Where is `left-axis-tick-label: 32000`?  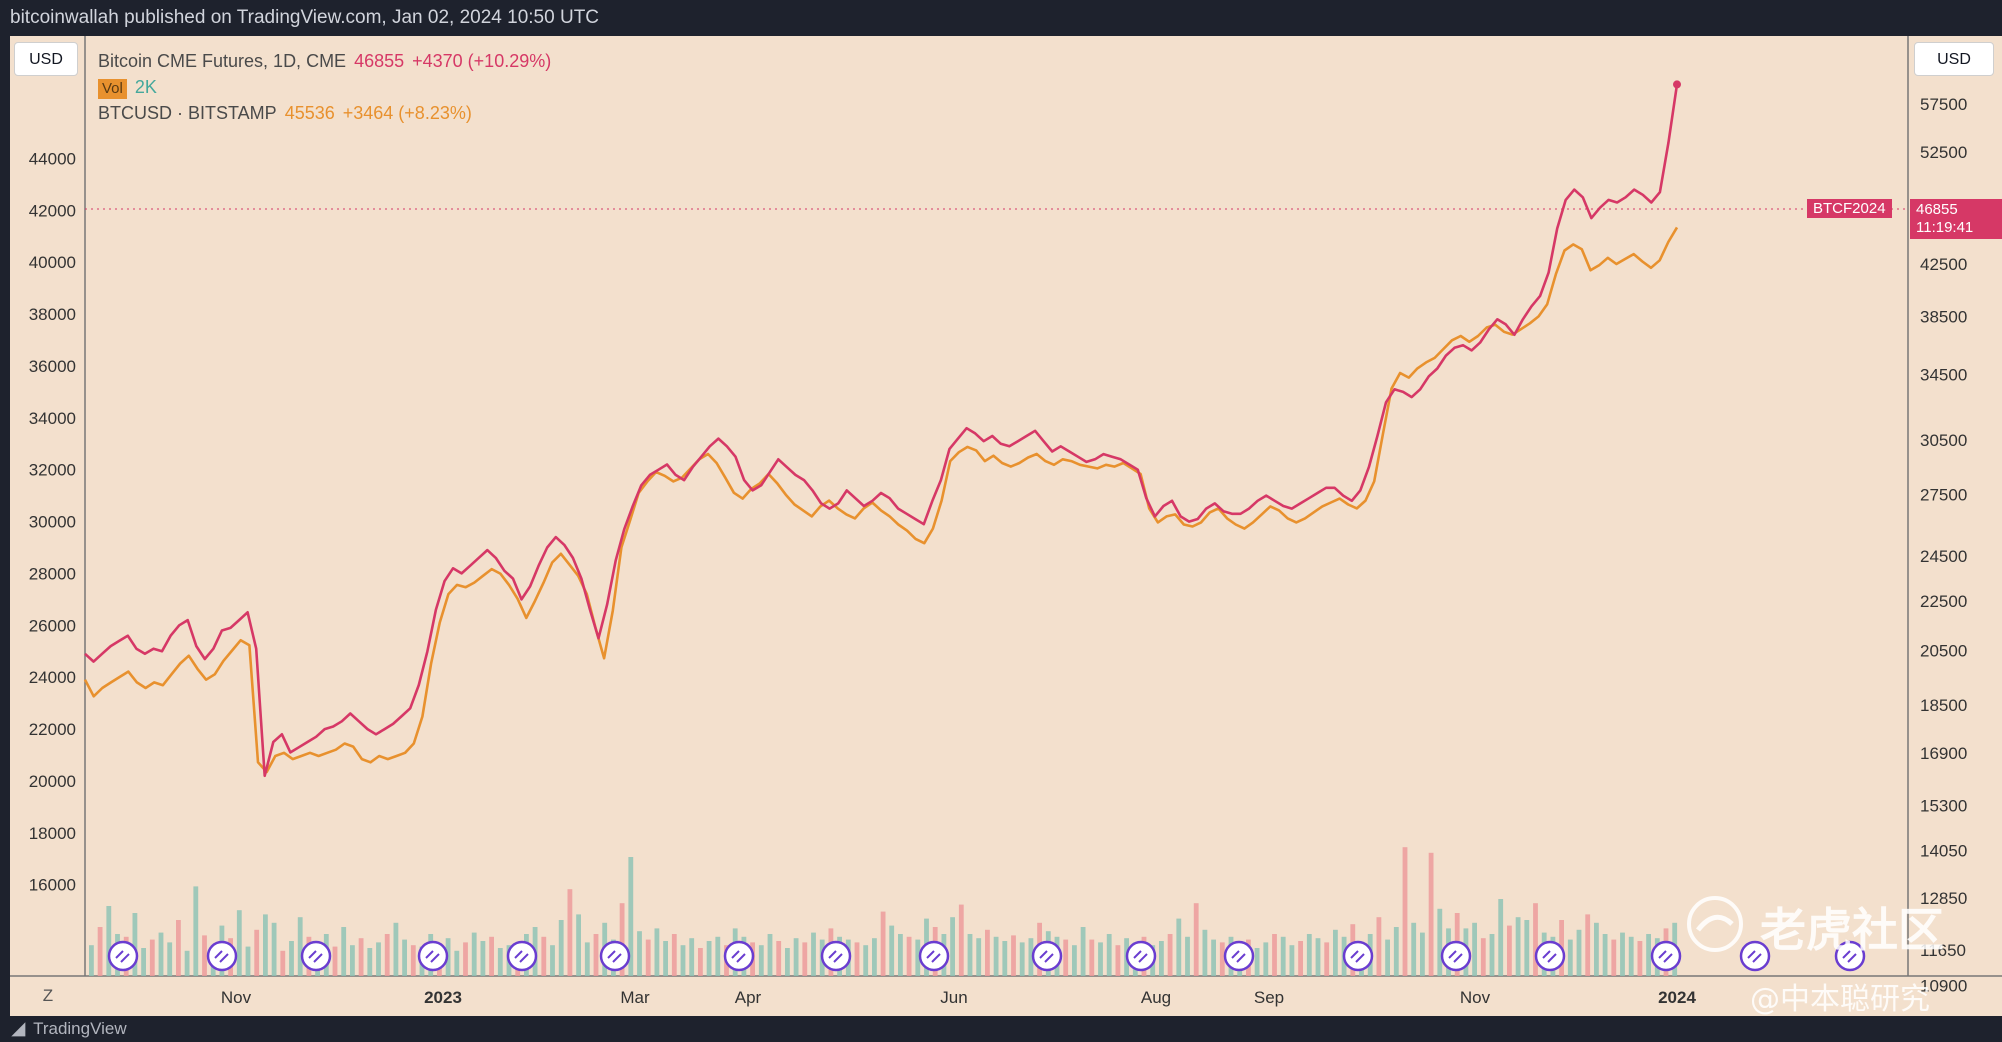
left-axis-tick-label: 32000 is located at coordinates (52, 470).